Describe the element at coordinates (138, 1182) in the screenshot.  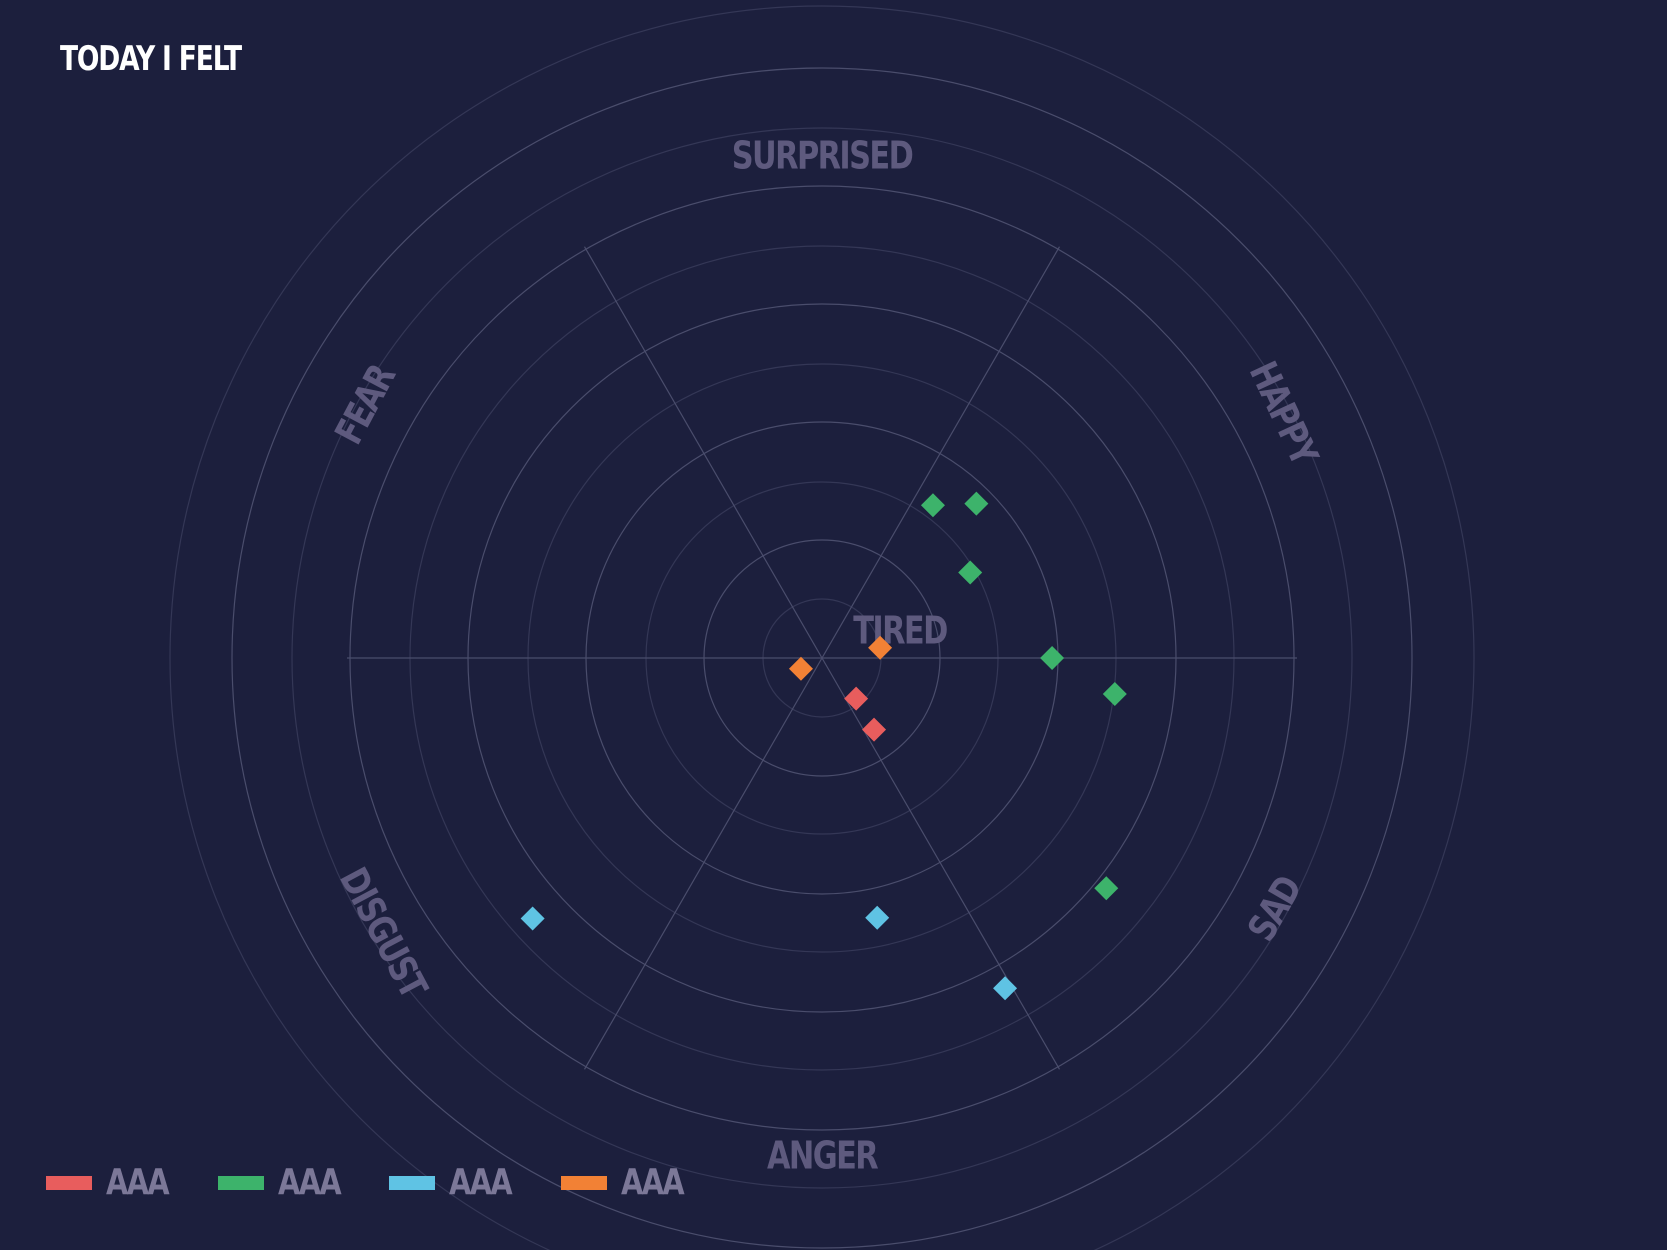
I see `legend-label-1: AAA` at that location.